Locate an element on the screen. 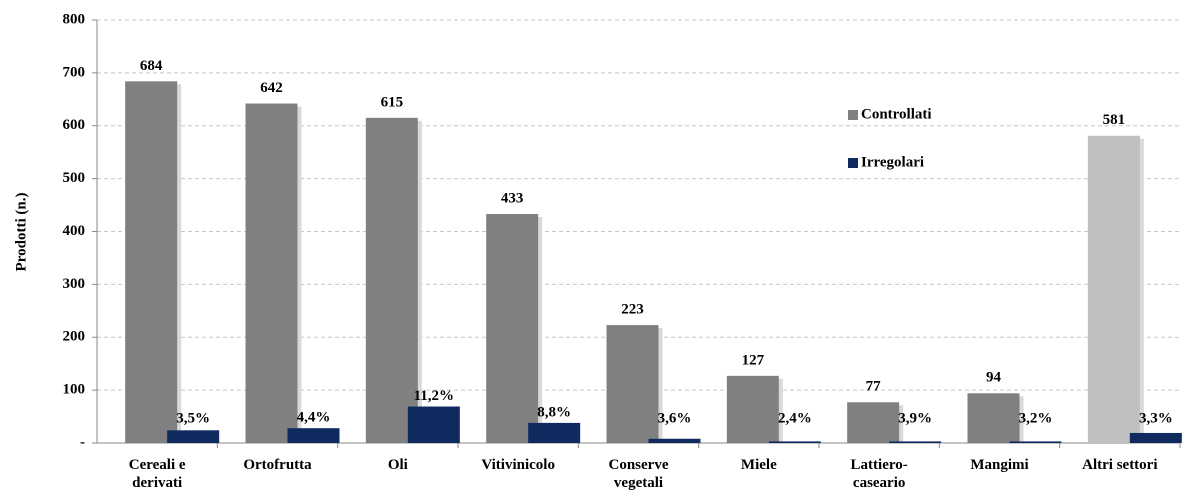  annotation: 8,8% is located at coordinates (554, 412).